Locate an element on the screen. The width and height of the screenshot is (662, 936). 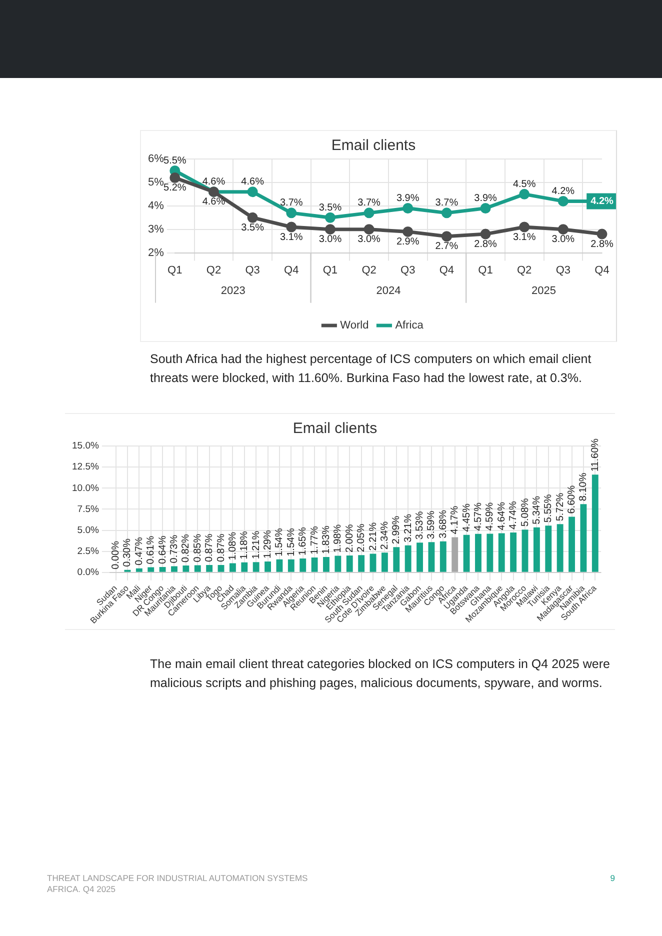
y-tick-label: 4% is located at coordinates (156, 206).